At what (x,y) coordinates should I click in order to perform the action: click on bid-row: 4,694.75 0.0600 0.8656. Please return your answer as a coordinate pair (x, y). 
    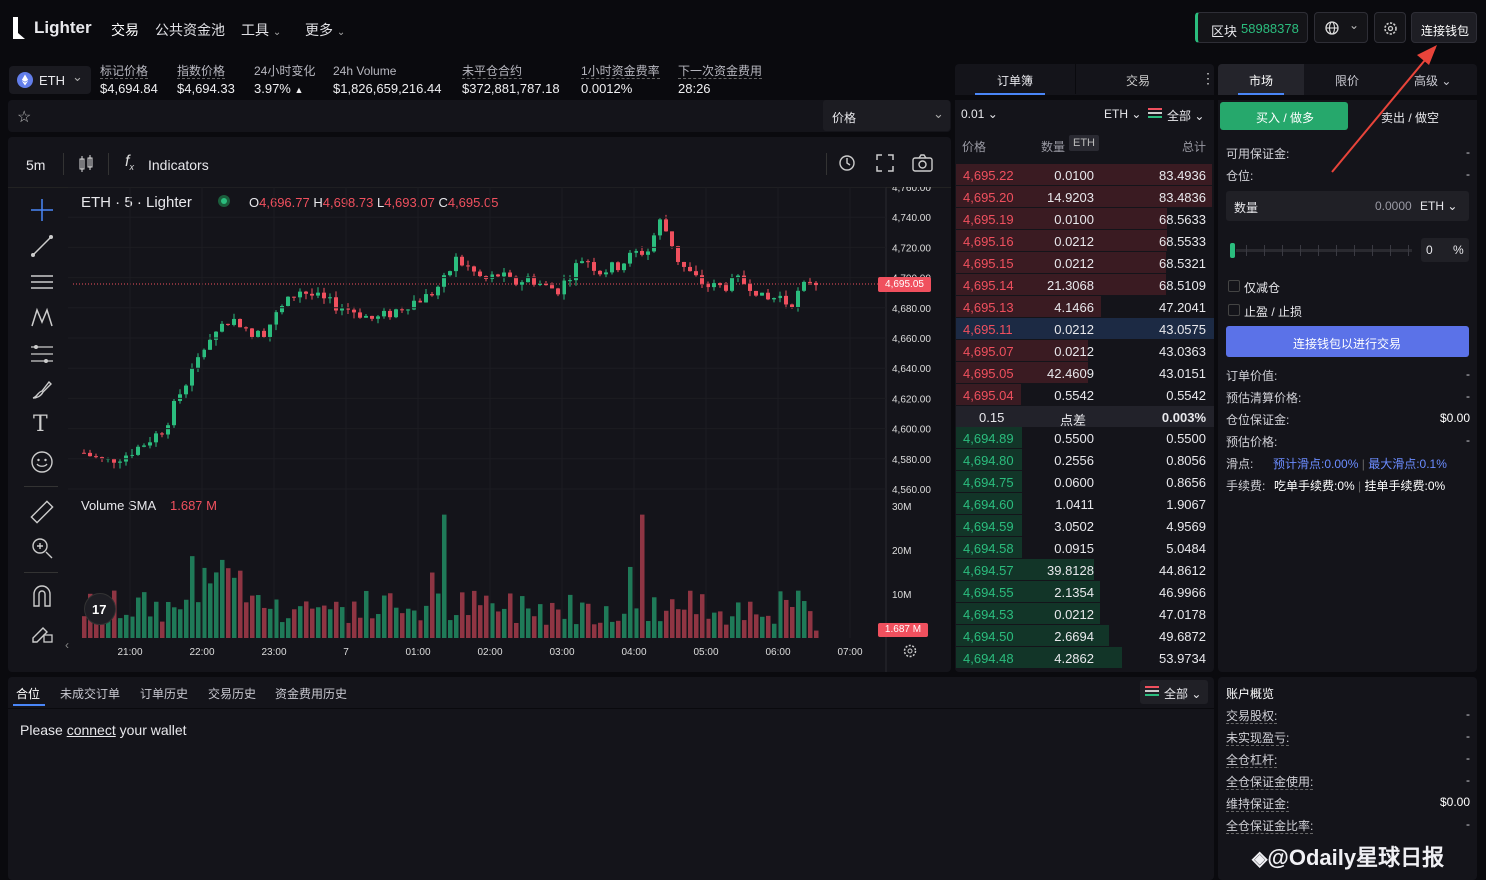
    Looking at the image, I should click on (1085, 482).